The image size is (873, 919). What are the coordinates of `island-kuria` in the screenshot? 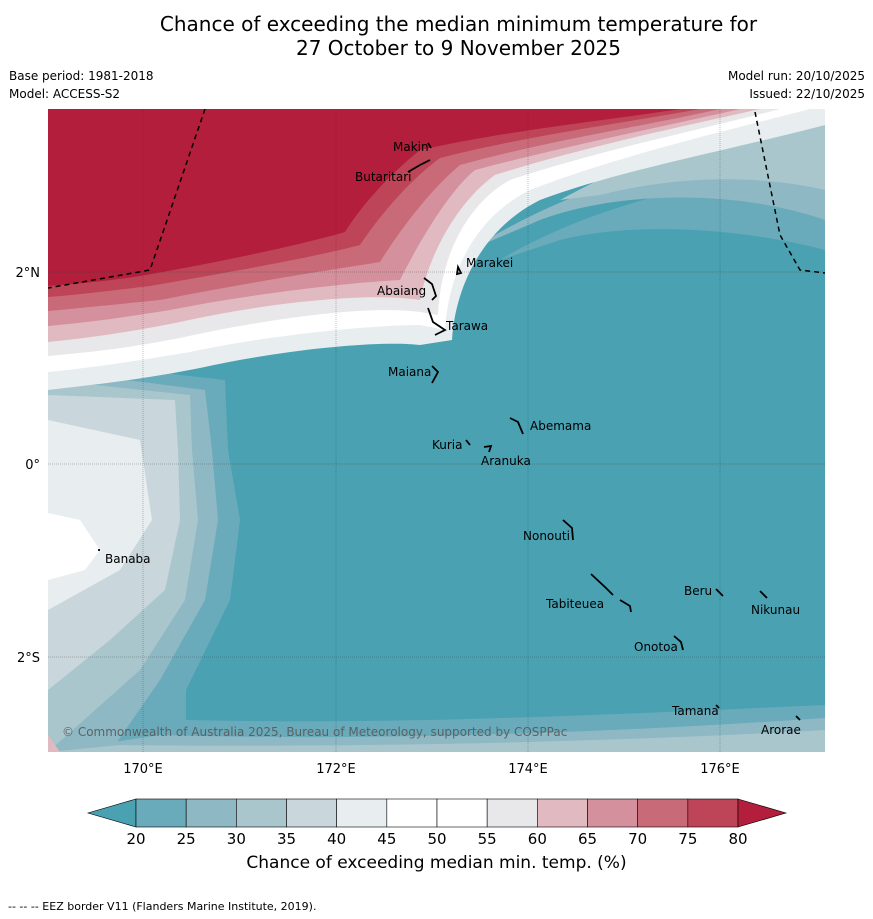 It's located at (468, 442).